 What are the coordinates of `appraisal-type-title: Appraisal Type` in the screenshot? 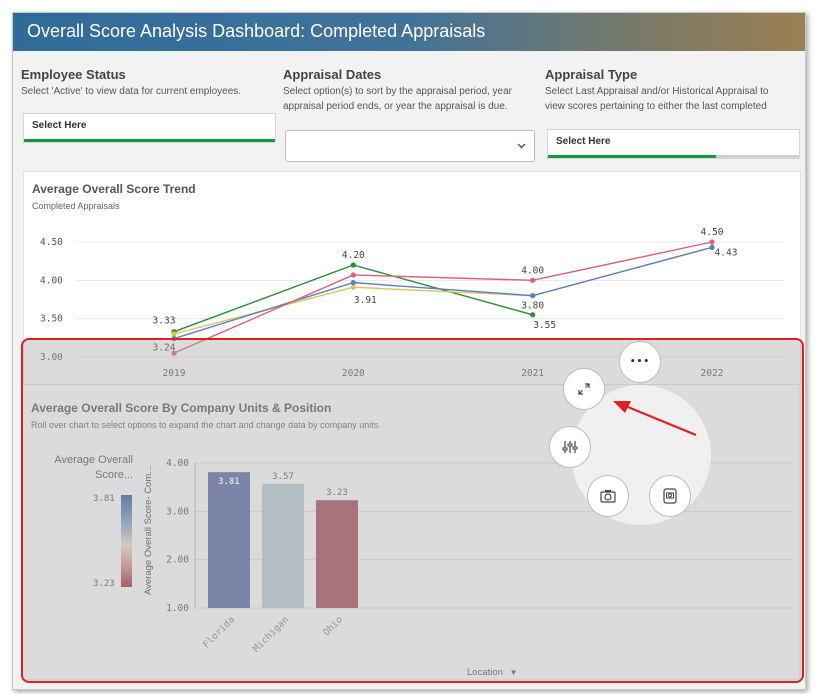 It's located at (591, 74).